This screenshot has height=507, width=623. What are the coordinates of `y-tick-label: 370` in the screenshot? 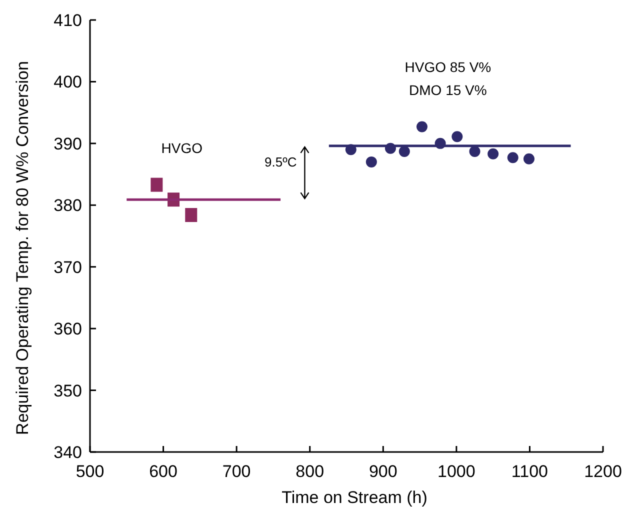 It's located at (68, 267).